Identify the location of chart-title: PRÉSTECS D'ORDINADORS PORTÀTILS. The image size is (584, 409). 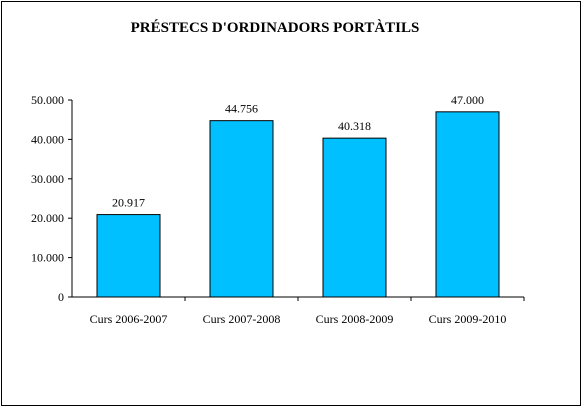
(275, 27).